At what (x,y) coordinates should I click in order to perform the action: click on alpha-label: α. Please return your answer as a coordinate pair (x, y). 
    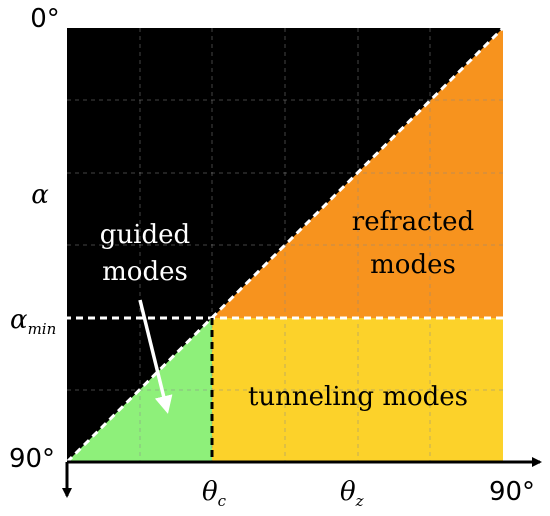
    Looking at the image, I should click on (40, 195).